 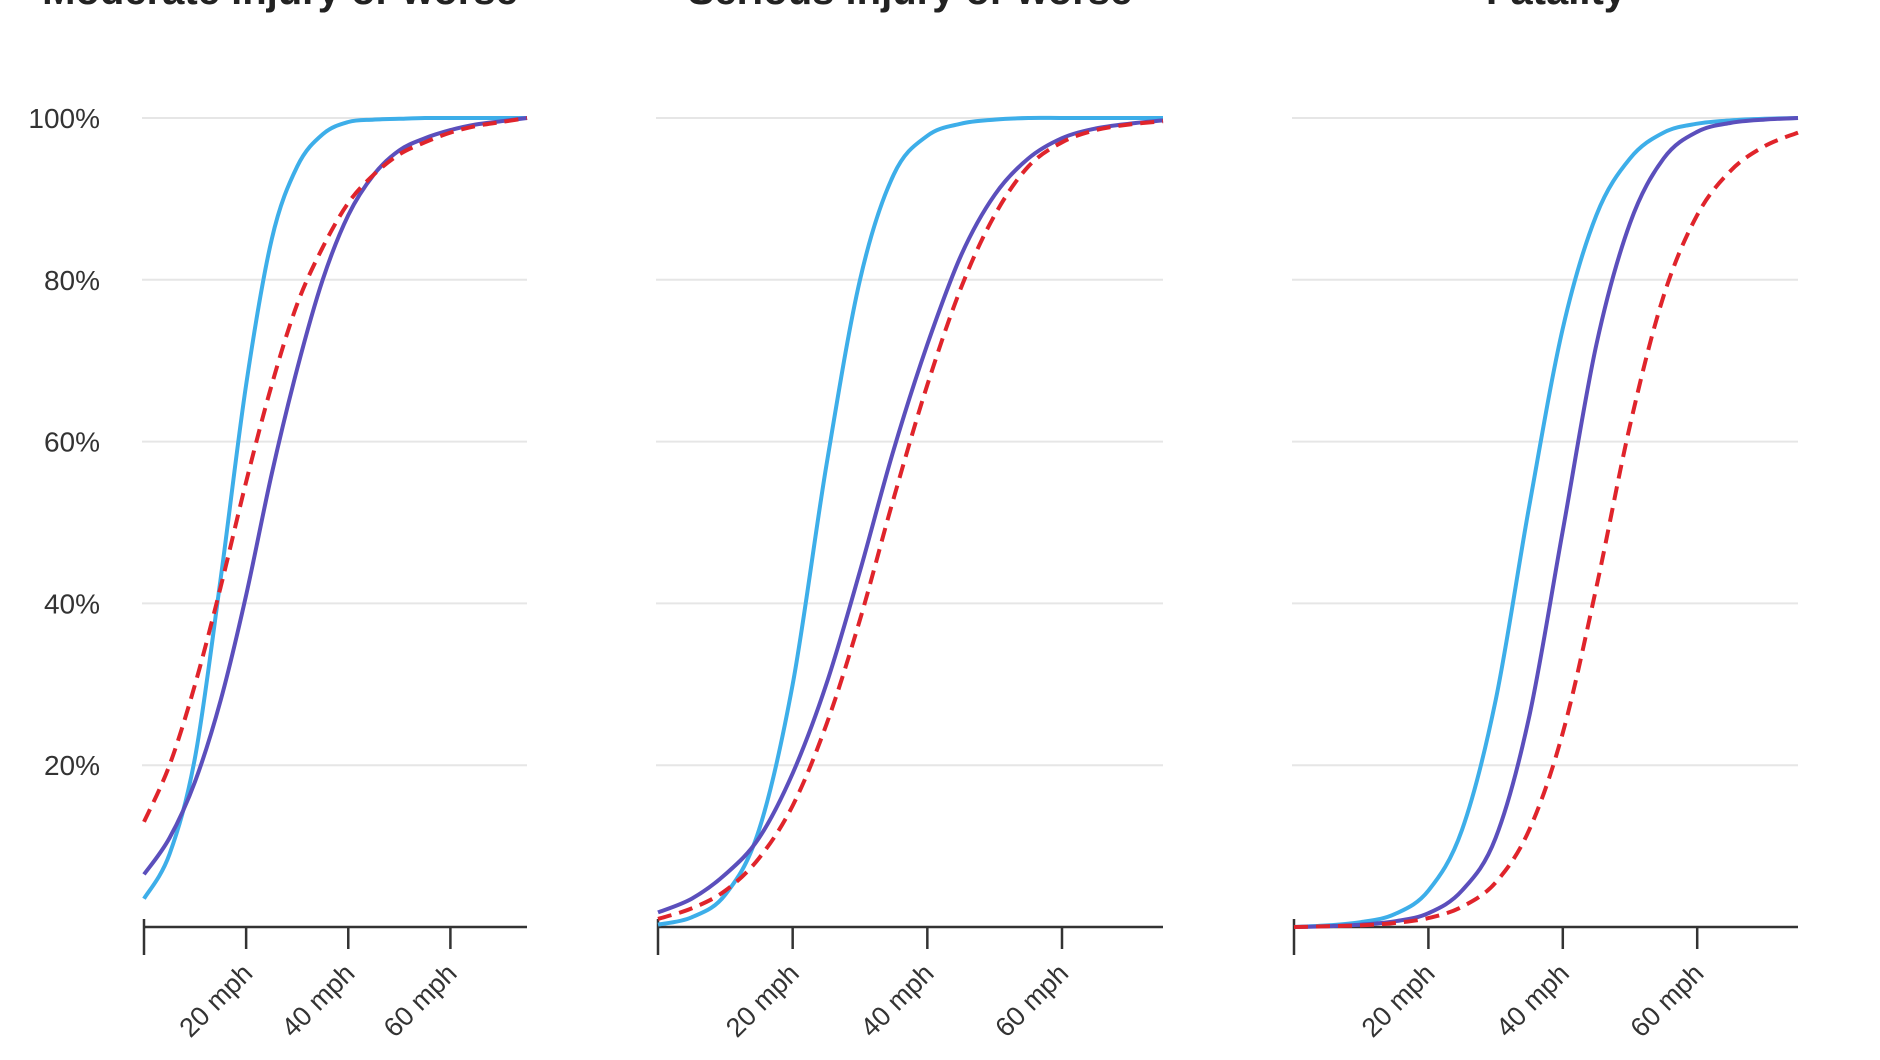 I want to click on panel-title: Moderate injury or worse, so click(x=280, y=6).